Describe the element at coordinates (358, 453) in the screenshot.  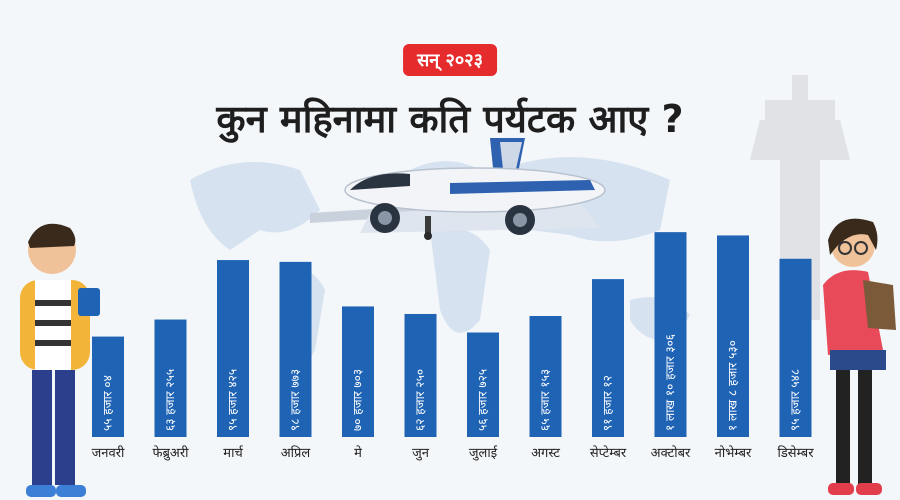
I see `month-label-5: मे` at that location.